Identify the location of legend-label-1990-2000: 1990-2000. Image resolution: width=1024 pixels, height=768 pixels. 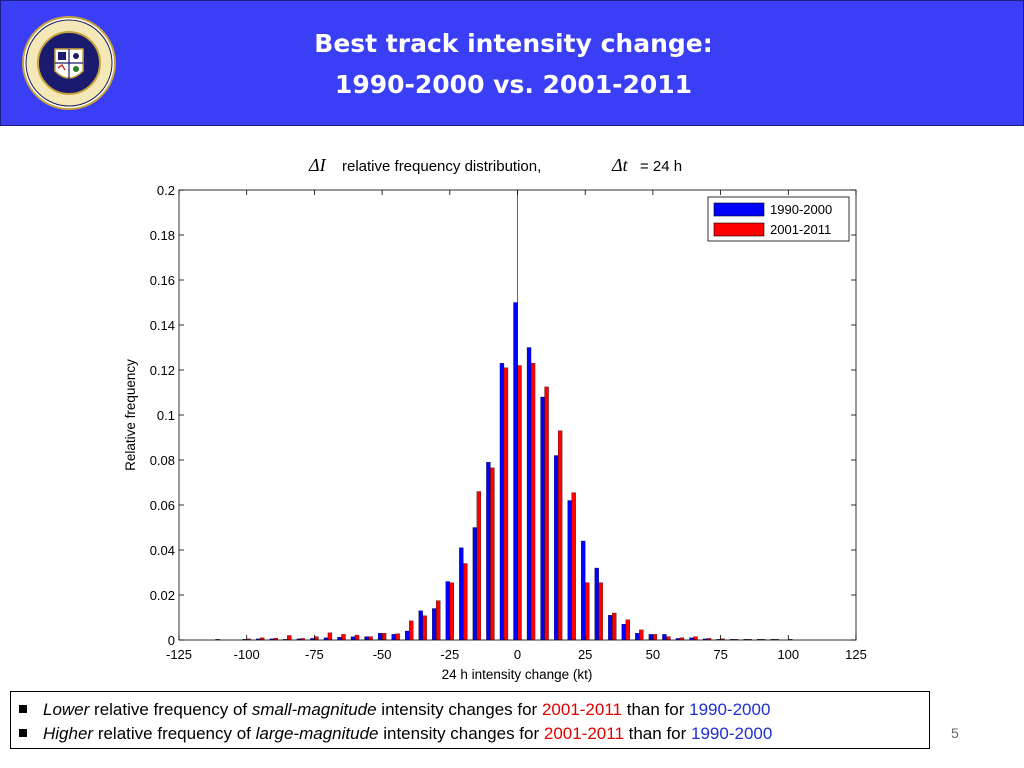
(801, 209).